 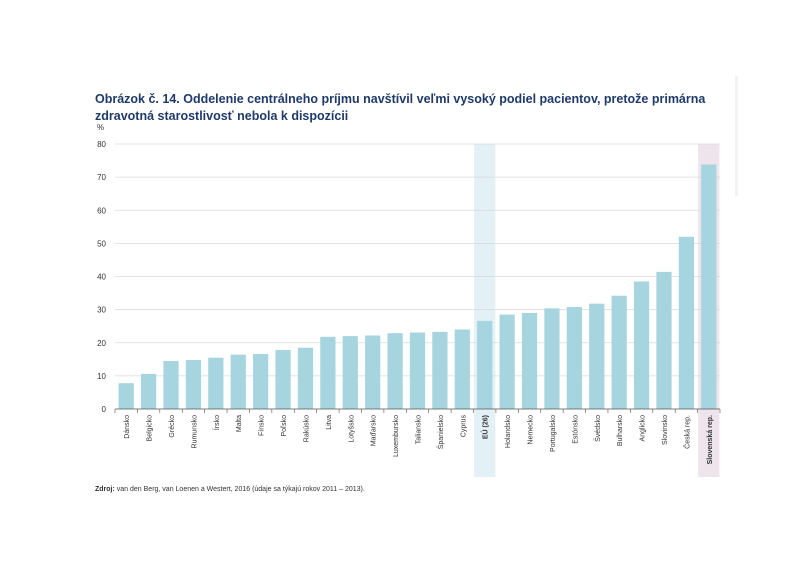 I want to click on page-edge-line, so click(x=736, y=136).